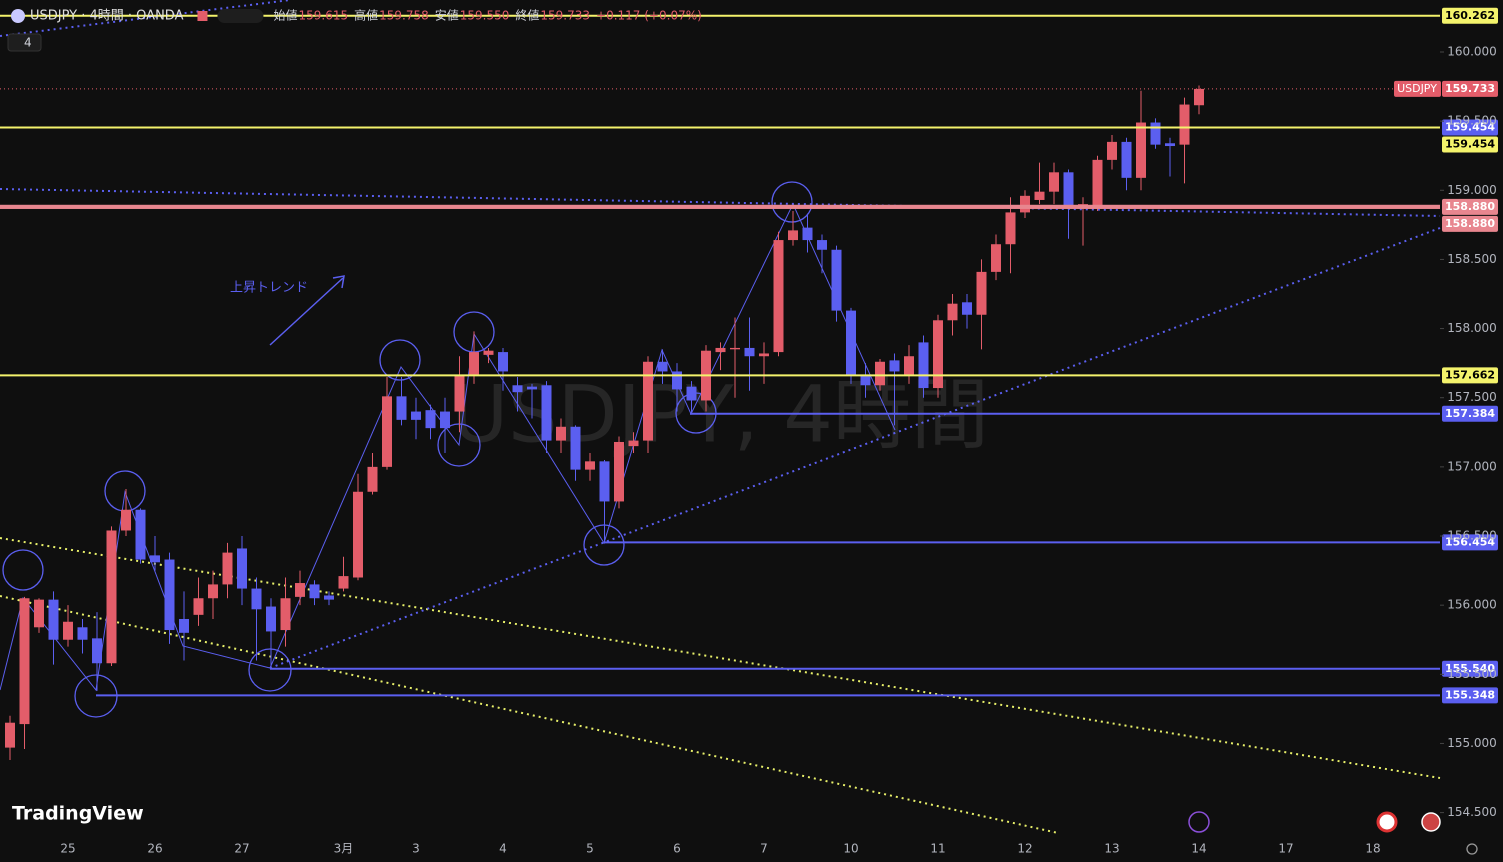 This screenshot has width=1503, height=862. I want to click on buy-sell-chip, so click(240, 16).